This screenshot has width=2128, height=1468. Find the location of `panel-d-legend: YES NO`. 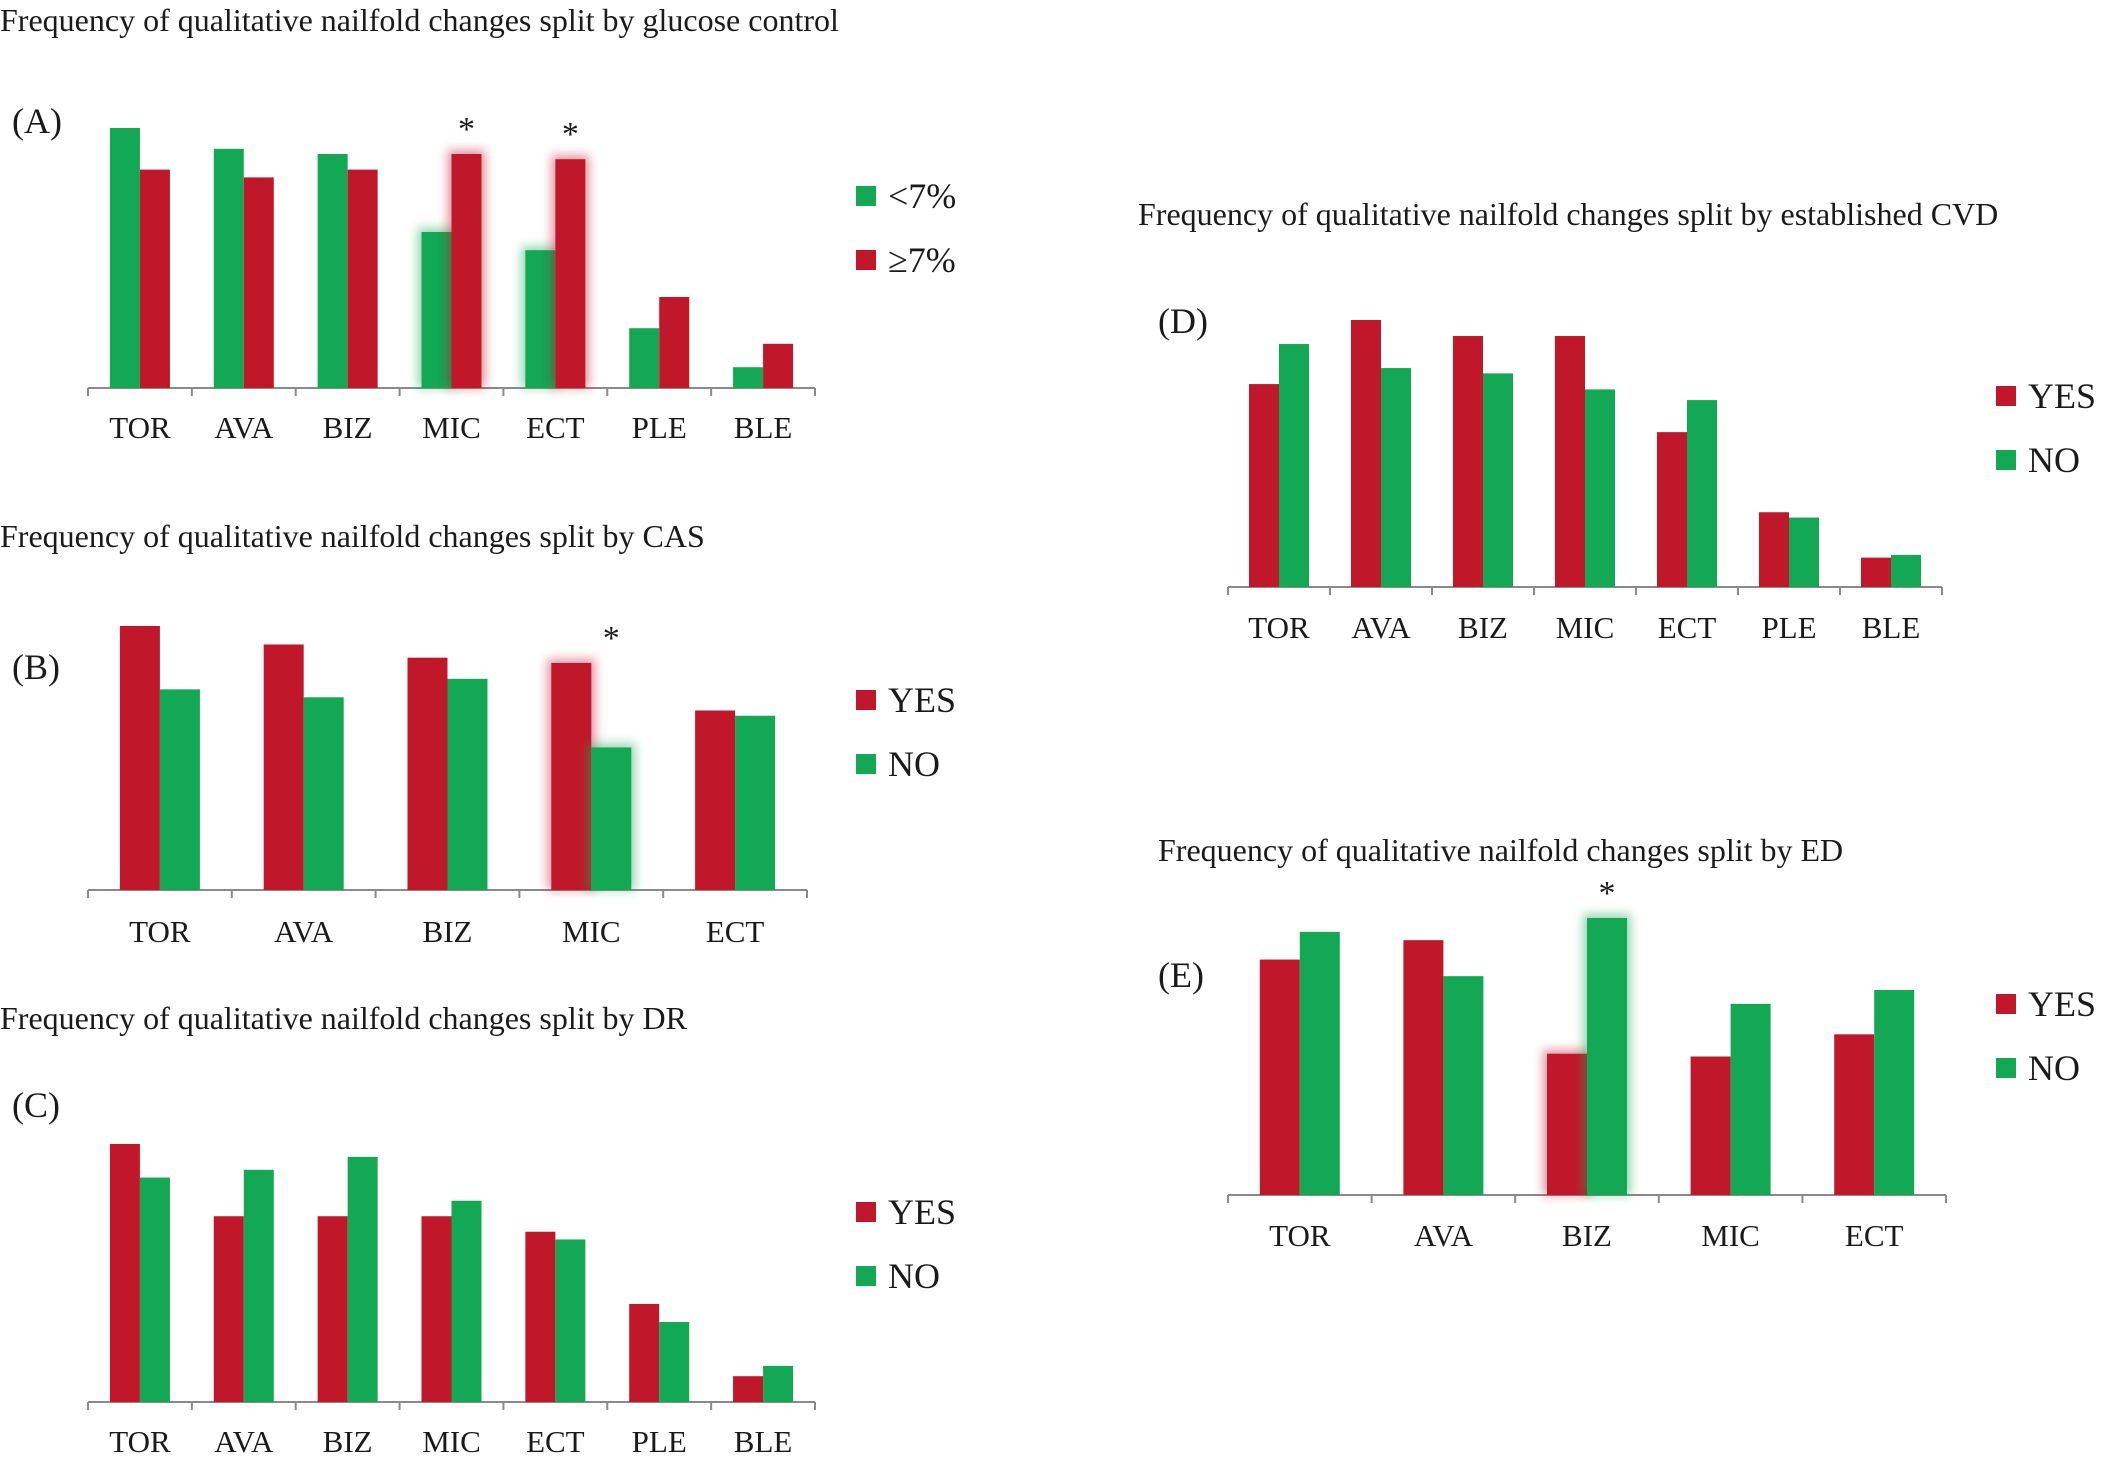

panel-d-legend: YES NO is located at coordinates (2046, 436).